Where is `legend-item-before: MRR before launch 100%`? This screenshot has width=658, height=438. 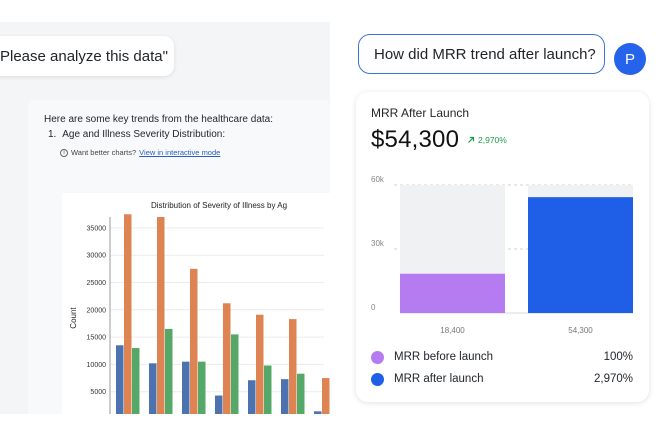 legend-item-before: MRR before launch 100% is located at coordinates (502, 357).